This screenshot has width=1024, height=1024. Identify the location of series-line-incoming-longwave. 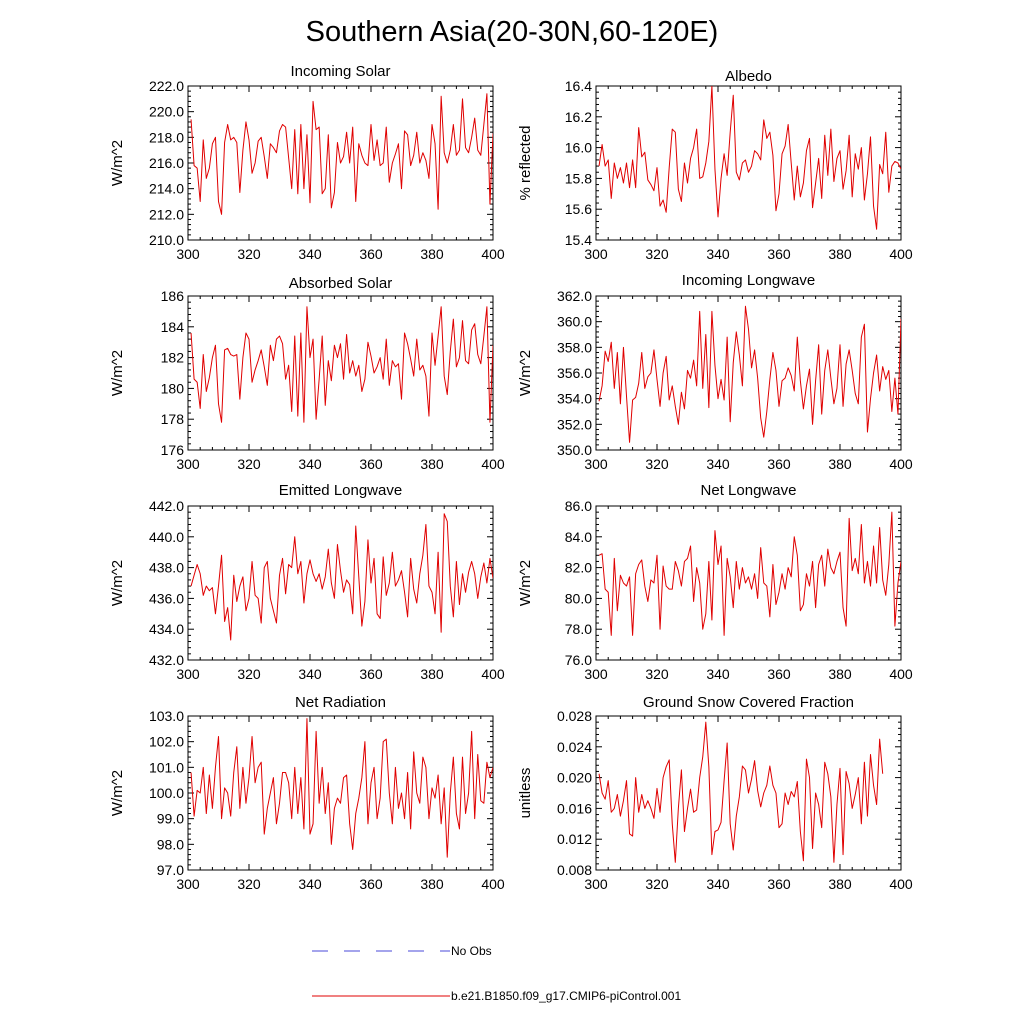
(749, 374).